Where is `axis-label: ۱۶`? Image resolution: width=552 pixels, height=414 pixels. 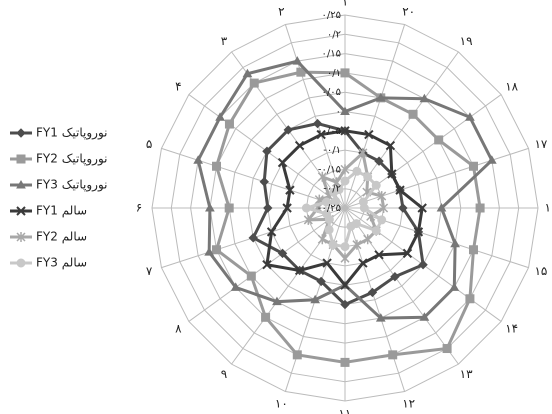 axis-label: ۱۶ is located at coordinates (548, 208).